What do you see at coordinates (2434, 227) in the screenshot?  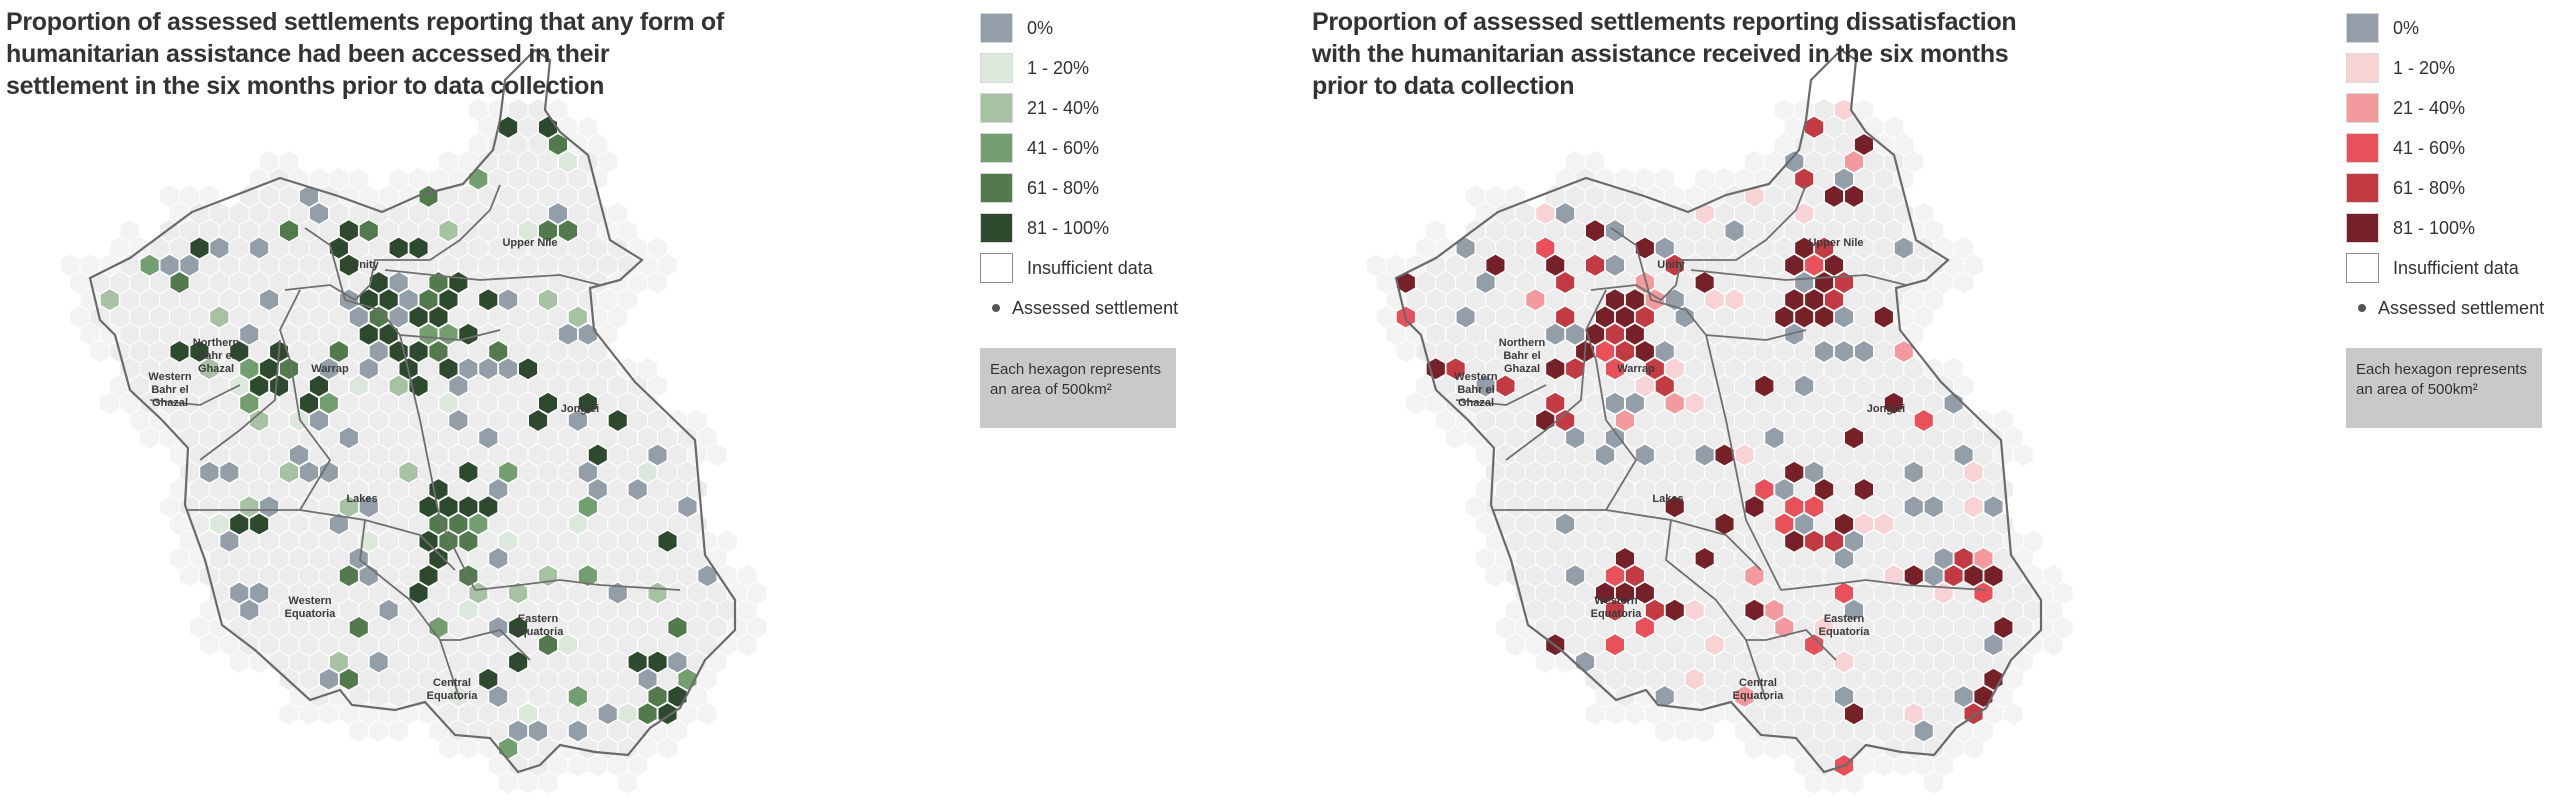 I see `legend-label: 81 - 100%` at bounding box center [2434, 227].